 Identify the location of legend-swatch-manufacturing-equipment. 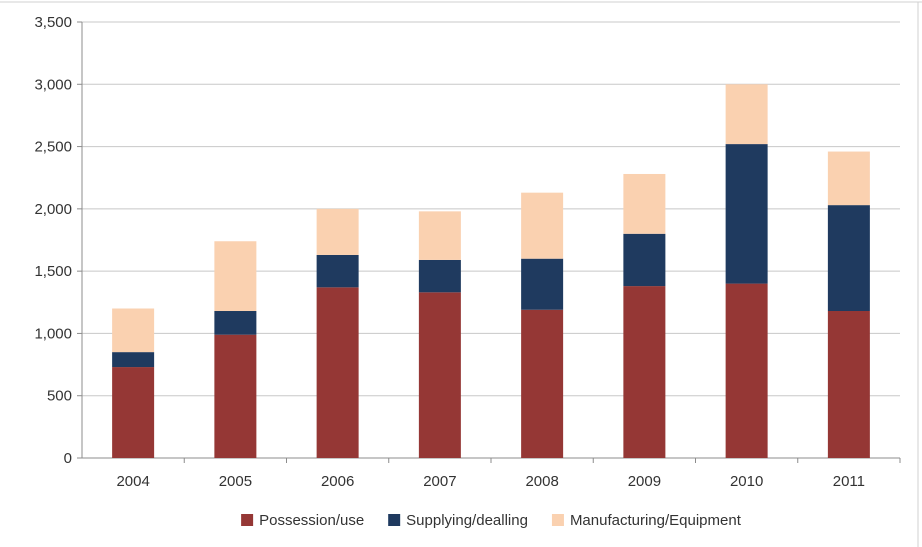
(557, 520).